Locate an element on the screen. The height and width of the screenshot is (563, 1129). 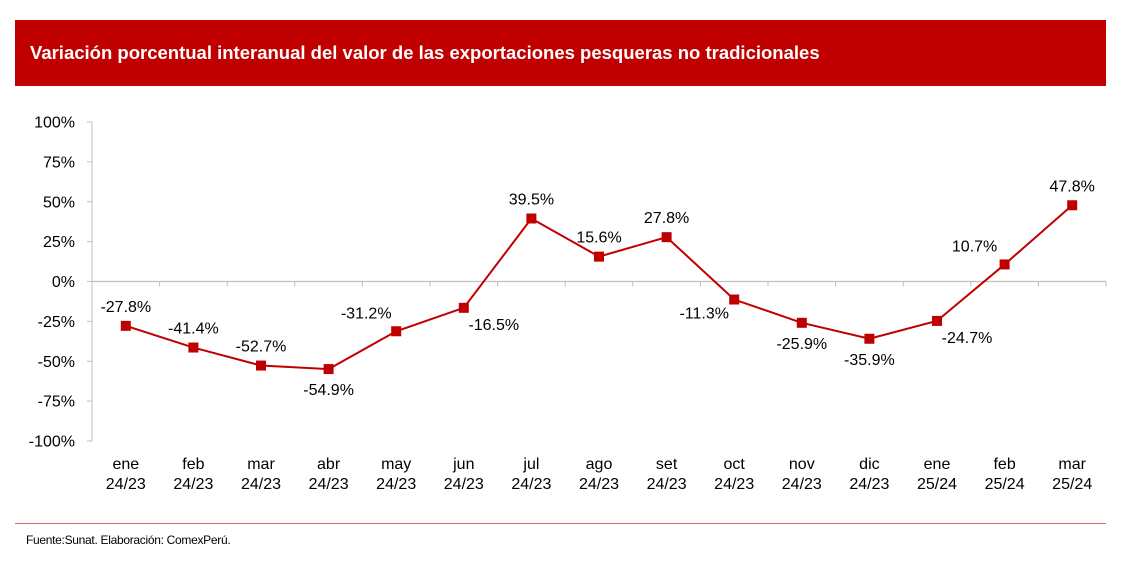
x-tick-label: oct 24/23 is located at coordinates (734, 474).